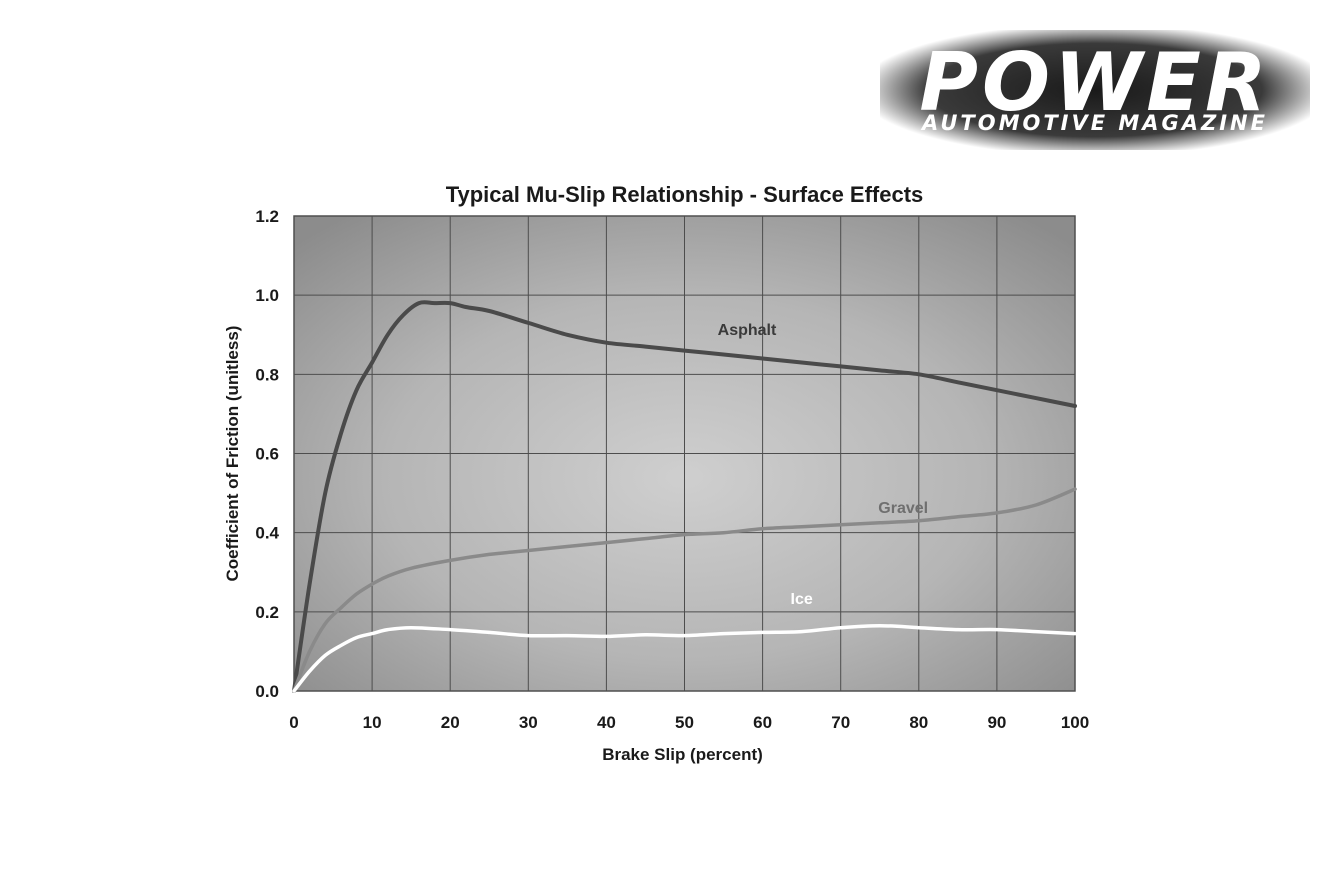 This screenshot has height=892, width=1340. Describe the element at coordinates (747, 330) in the screenshot. I see `series-label-asphalt: Asphalt` at that location.